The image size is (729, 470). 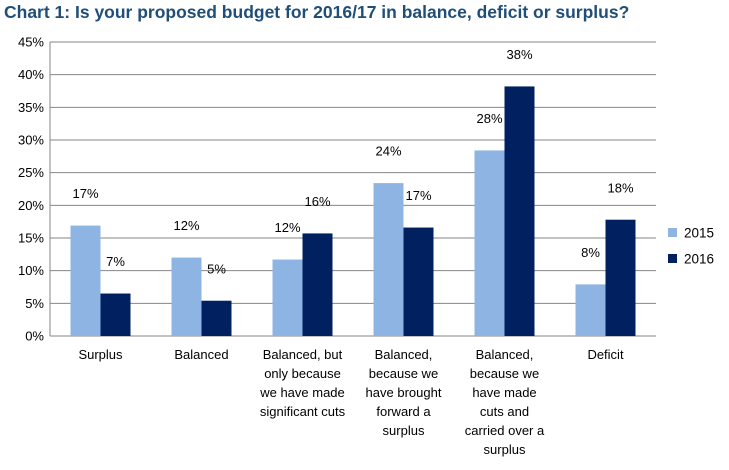 What do you see at coordinates (489, 118) in the screenshot?
I see `data-label-2015-5: 28%` at bounding box center [489, 118].